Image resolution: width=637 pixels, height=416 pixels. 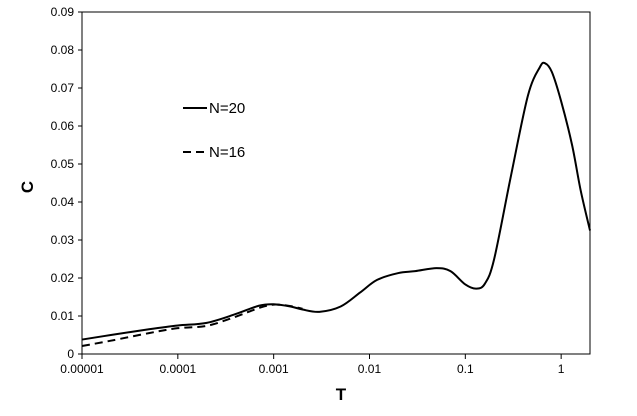 I want to click on y-tick-label: 0, so click(x=70, y=354).